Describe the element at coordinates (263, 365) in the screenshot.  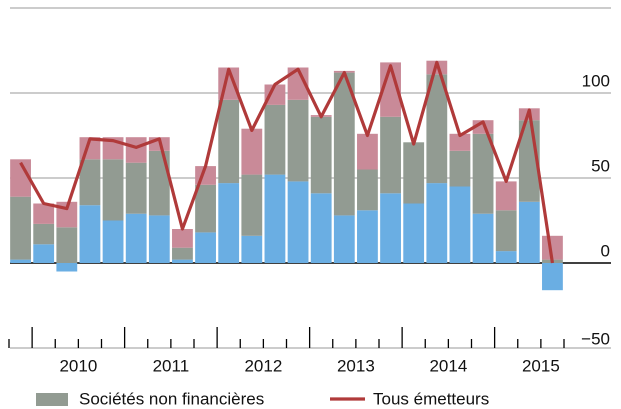
I see `x-year-label: 2012` at that location.